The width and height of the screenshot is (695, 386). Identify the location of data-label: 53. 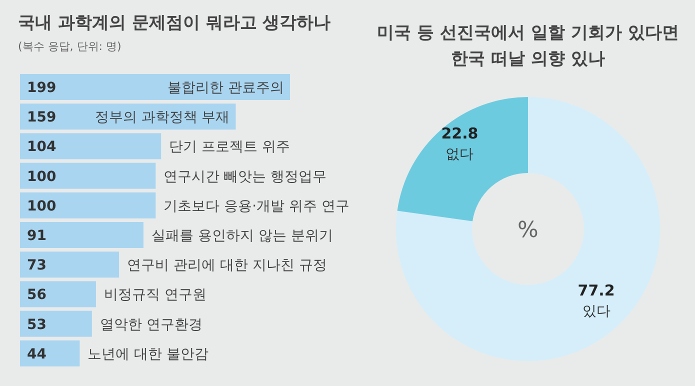
(36, 324).